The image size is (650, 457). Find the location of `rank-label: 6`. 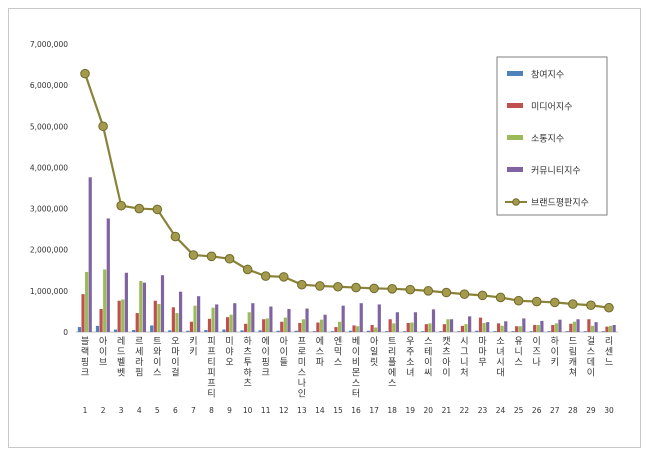

rank-label: 6 is located at coordinates (175, 410).